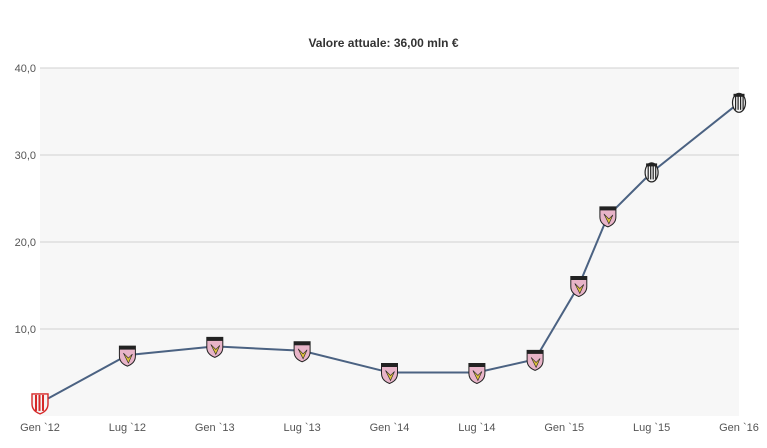  Describe the element at coordinates (564, 428) in the screenshot. I see `x-tick-label: Gen `15` at that location.